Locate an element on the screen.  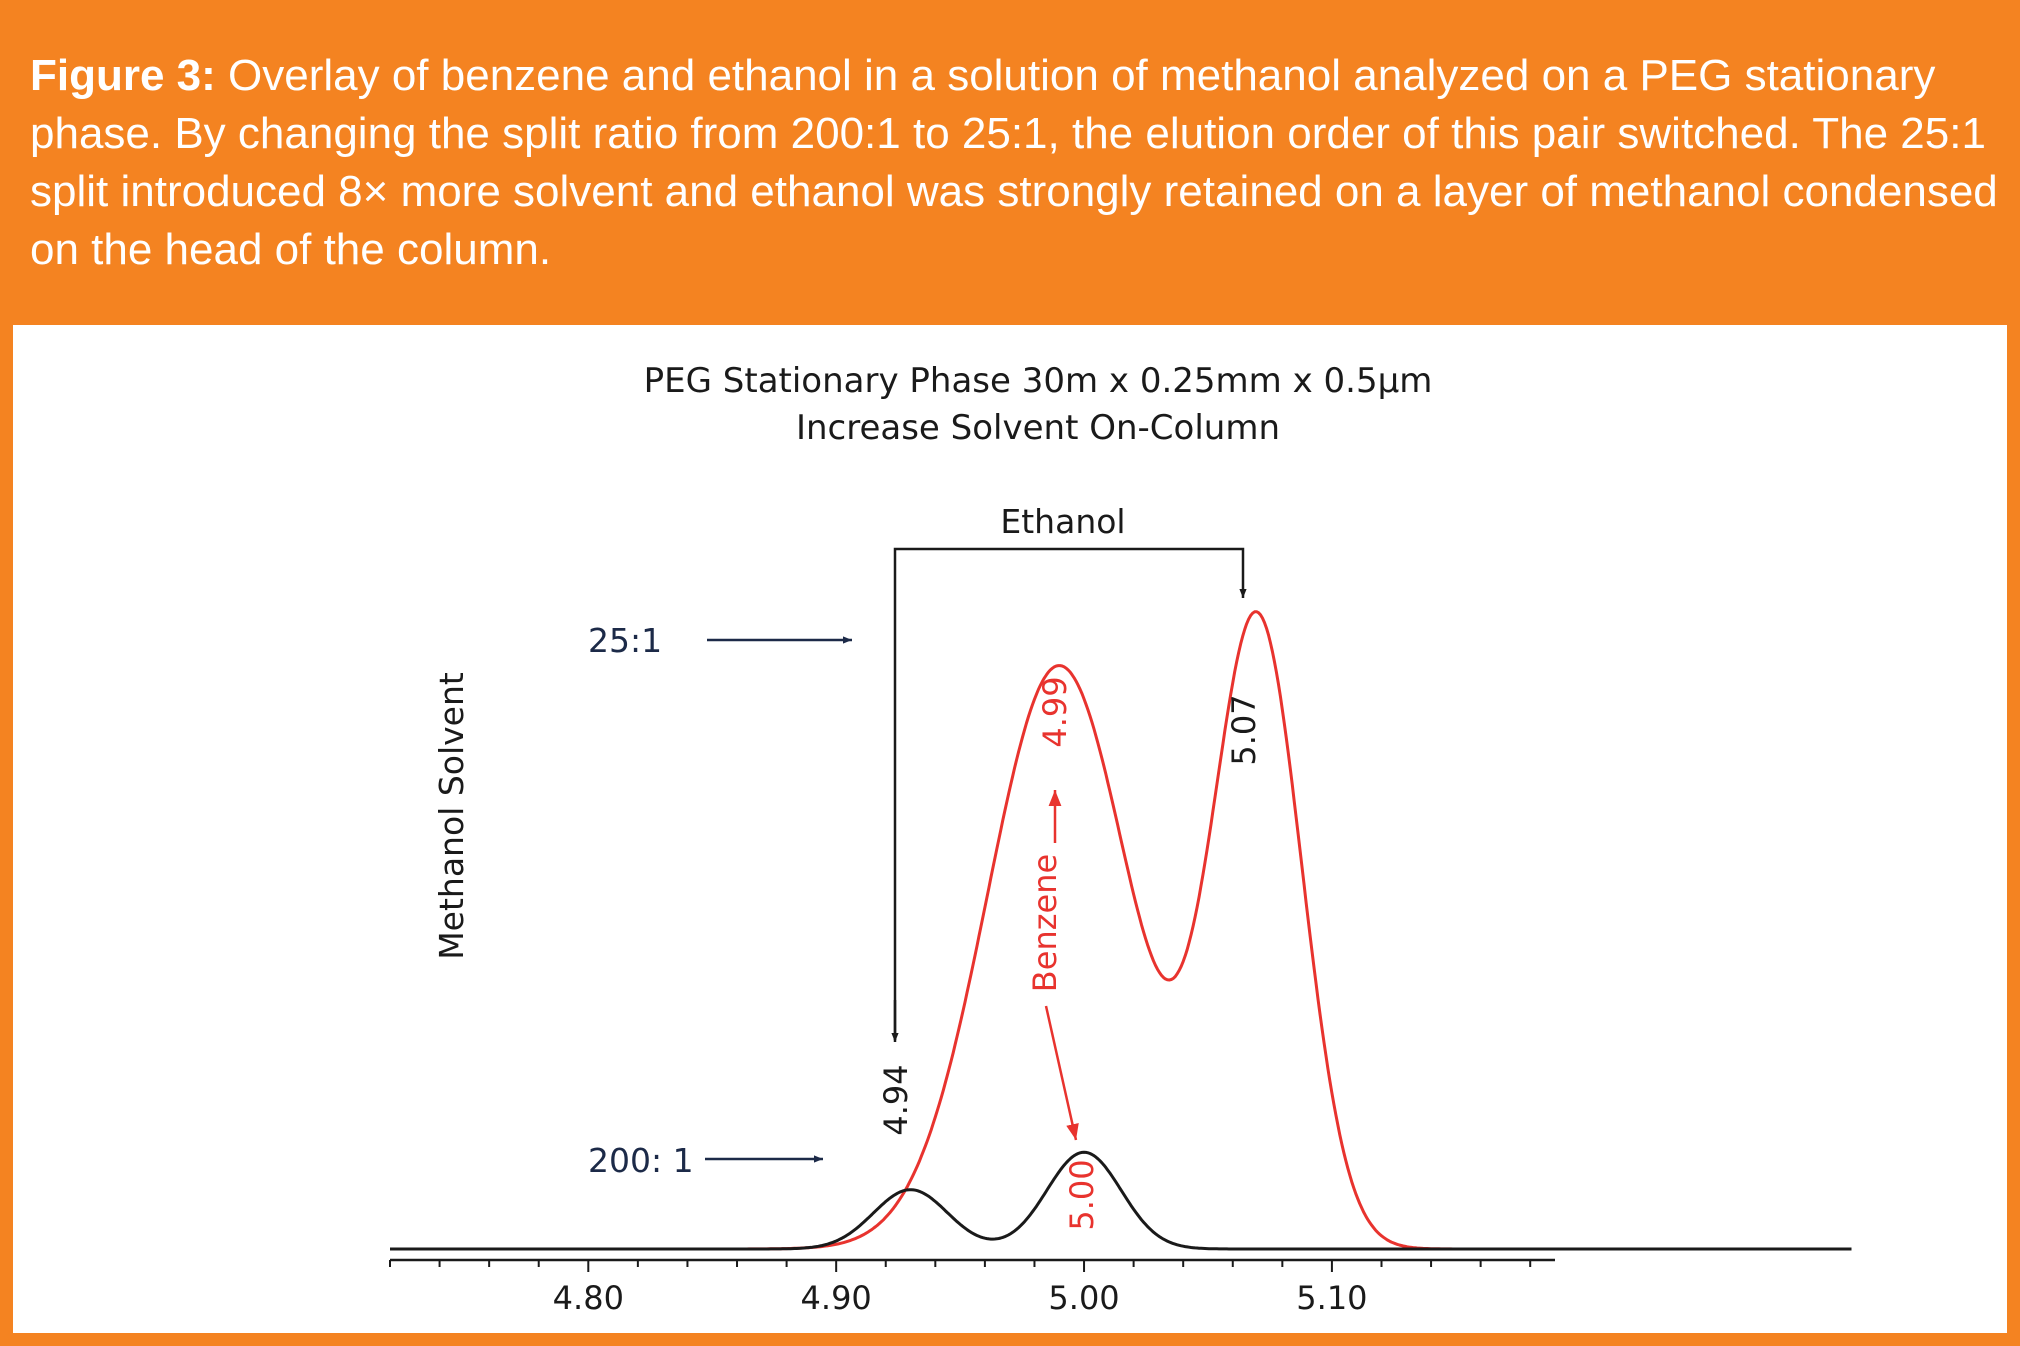
x-tick-label: 5.10 is located at coordinates (1331, 1298).